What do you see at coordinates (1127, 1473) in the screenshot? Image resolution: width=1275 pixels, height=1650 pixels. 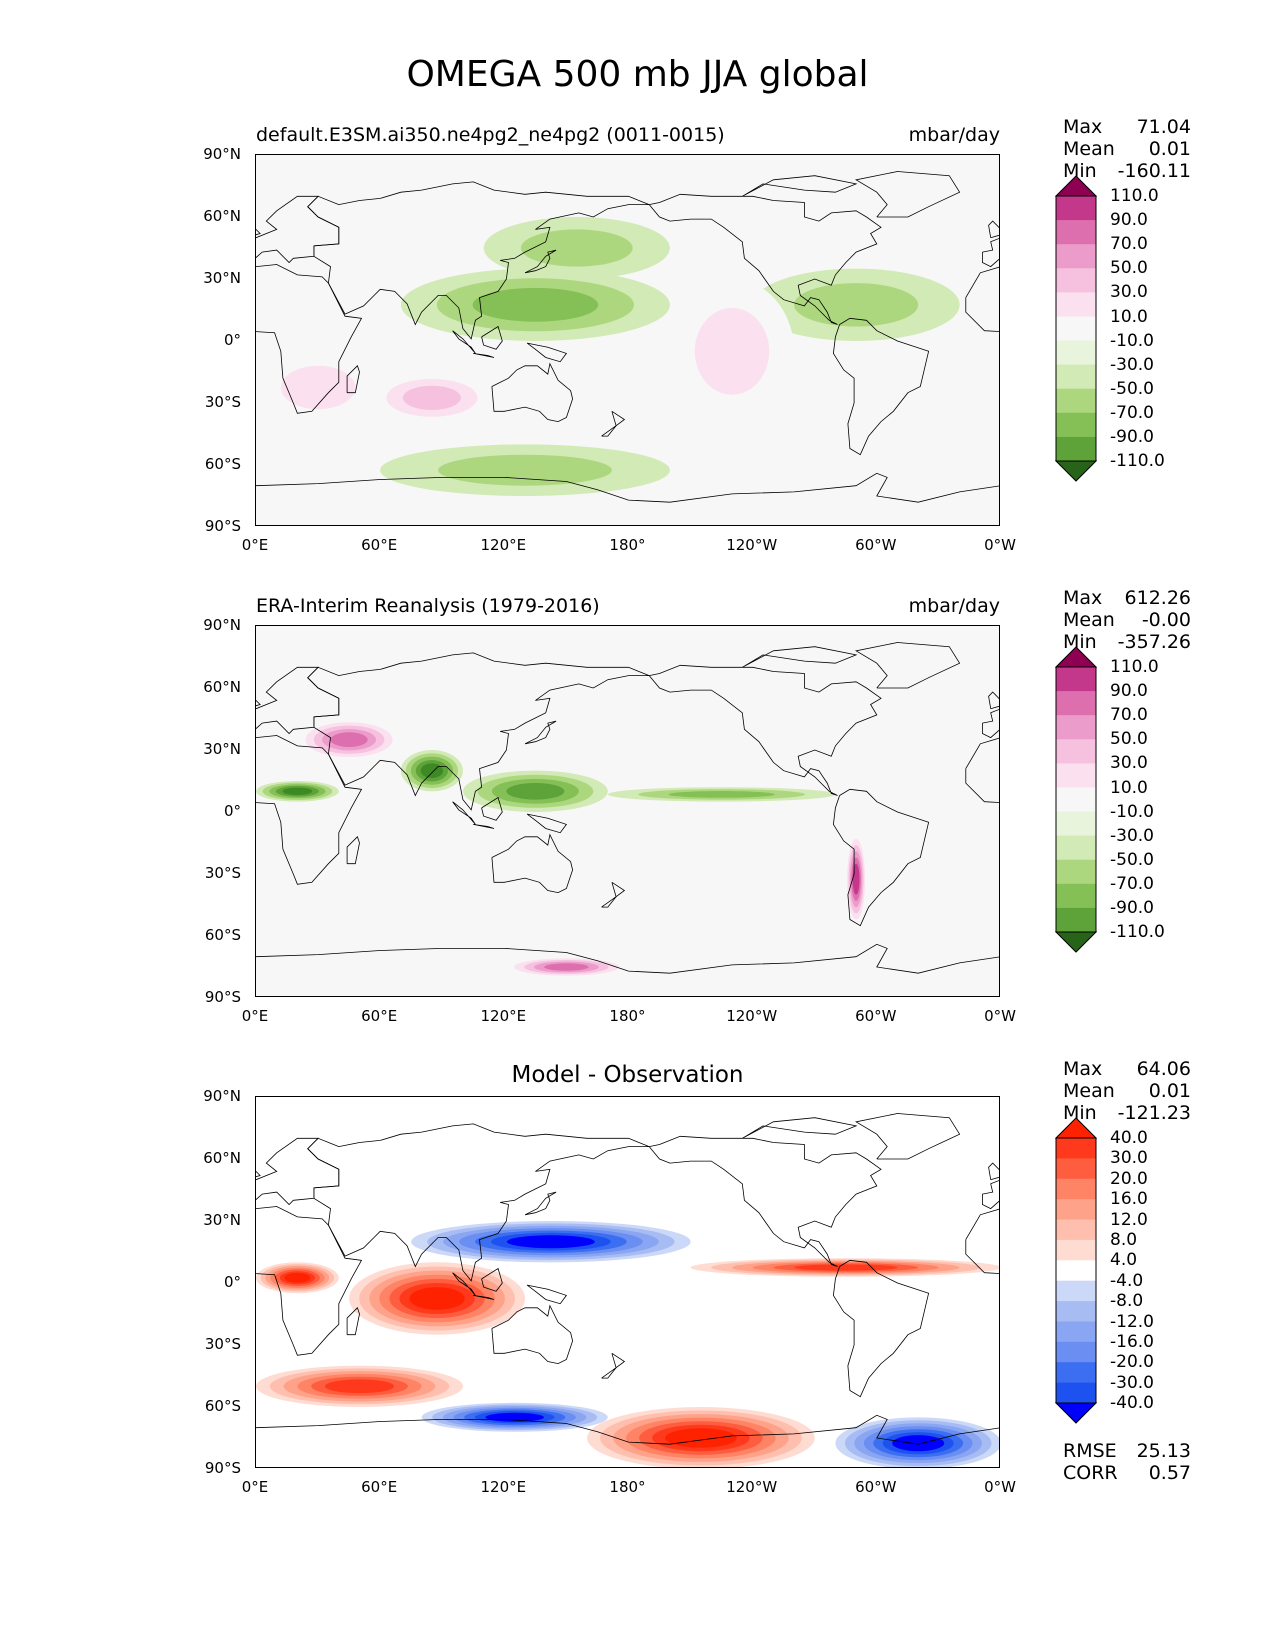 I see `metrics-row-corr: CORR 0.57` at bounding box center [1127, 1473].